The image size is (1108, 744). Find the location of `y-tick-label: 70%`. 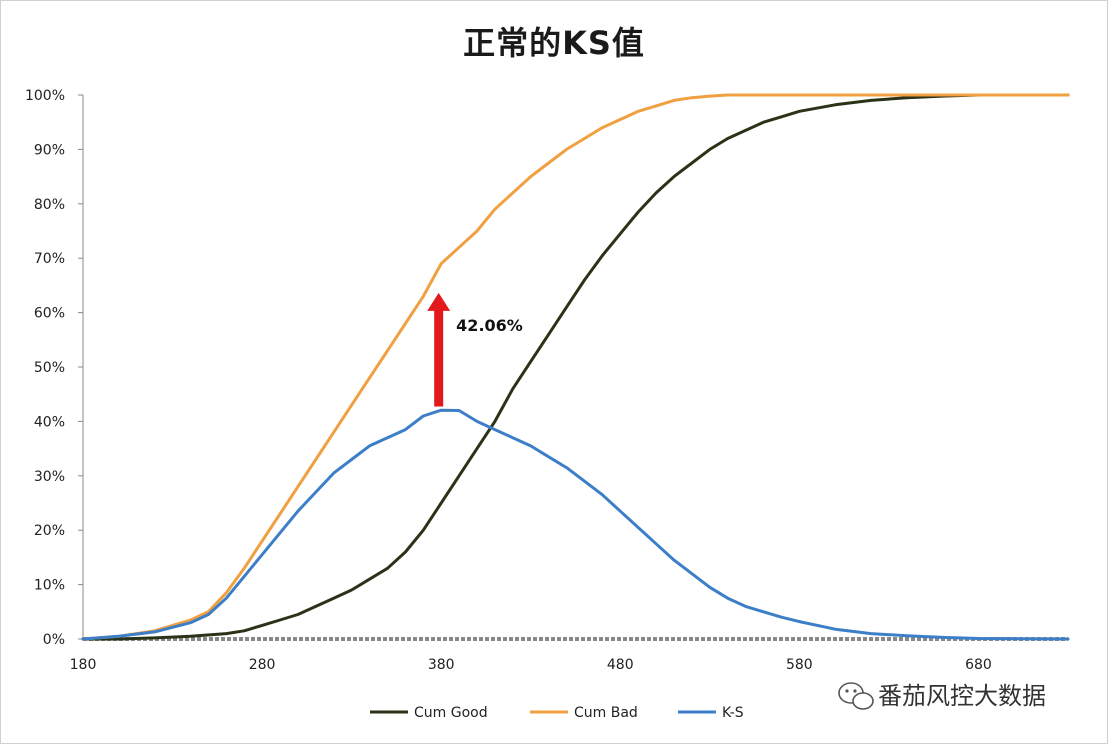

y-tick-label: 70% is located at coordinates (49, 259).